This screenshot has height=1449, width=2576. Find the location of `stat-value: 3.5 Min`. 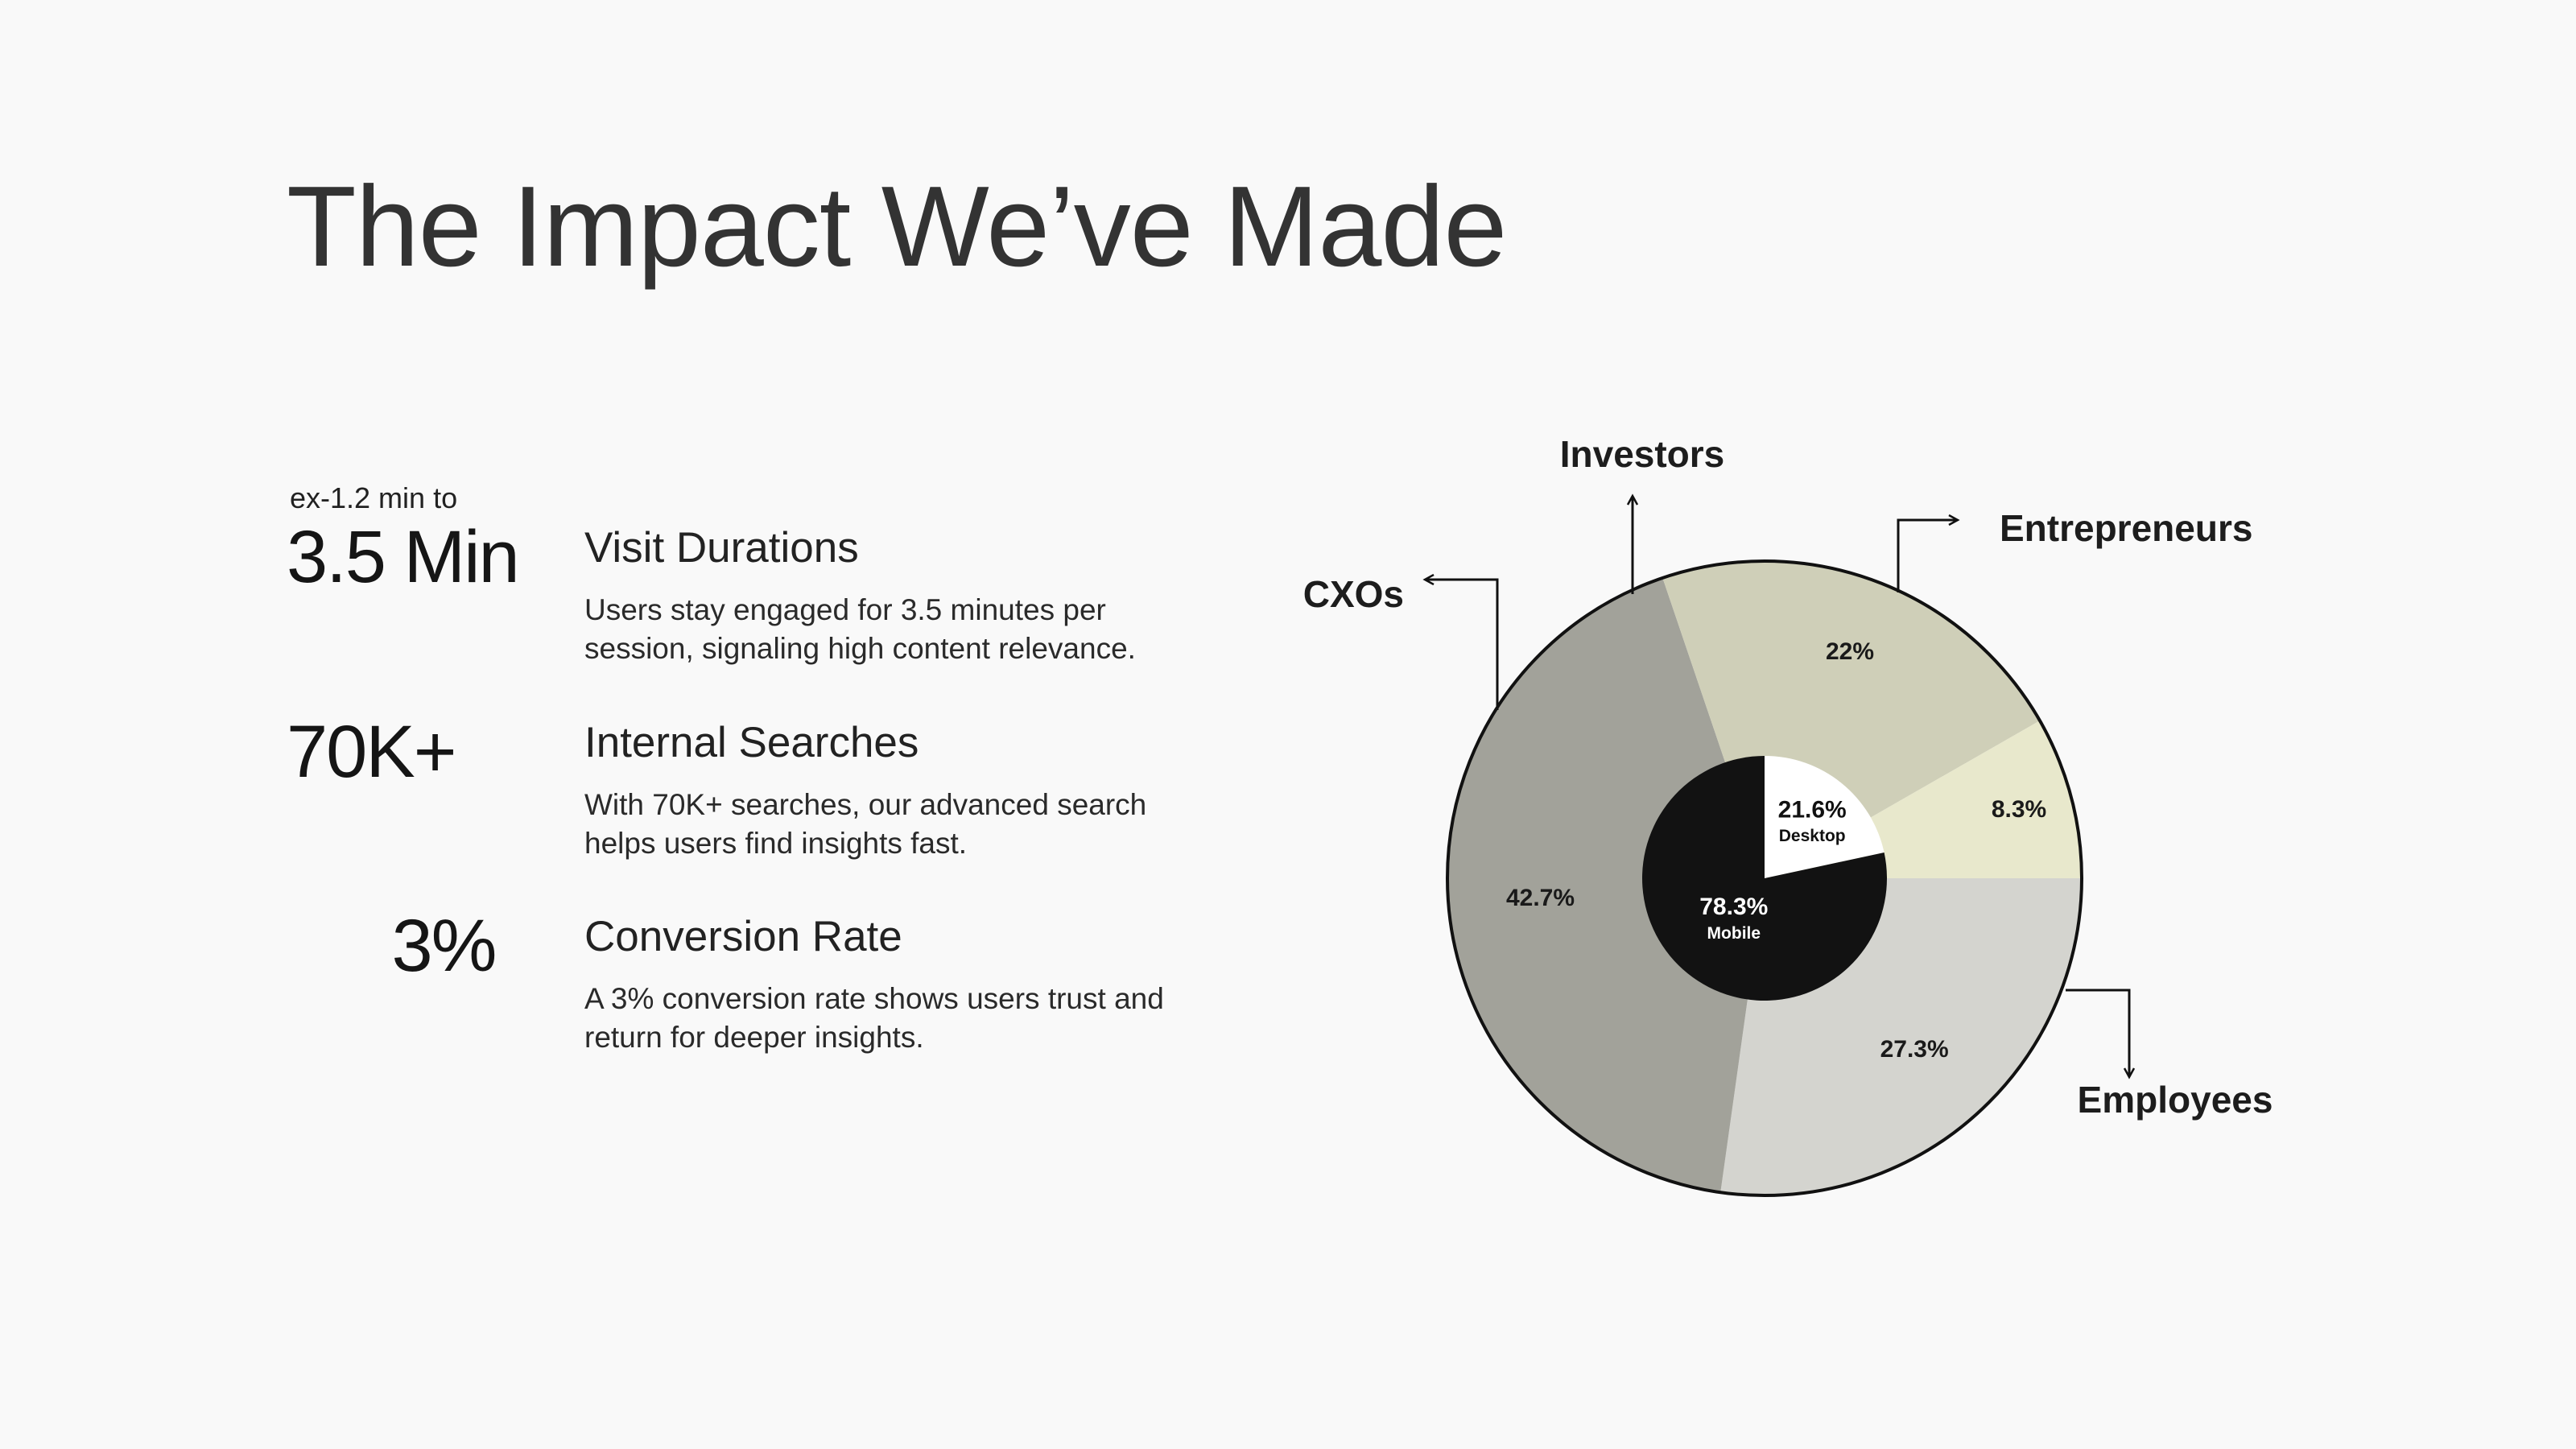

stat-value: 3.5 Min is located at coordinates (403, 557).